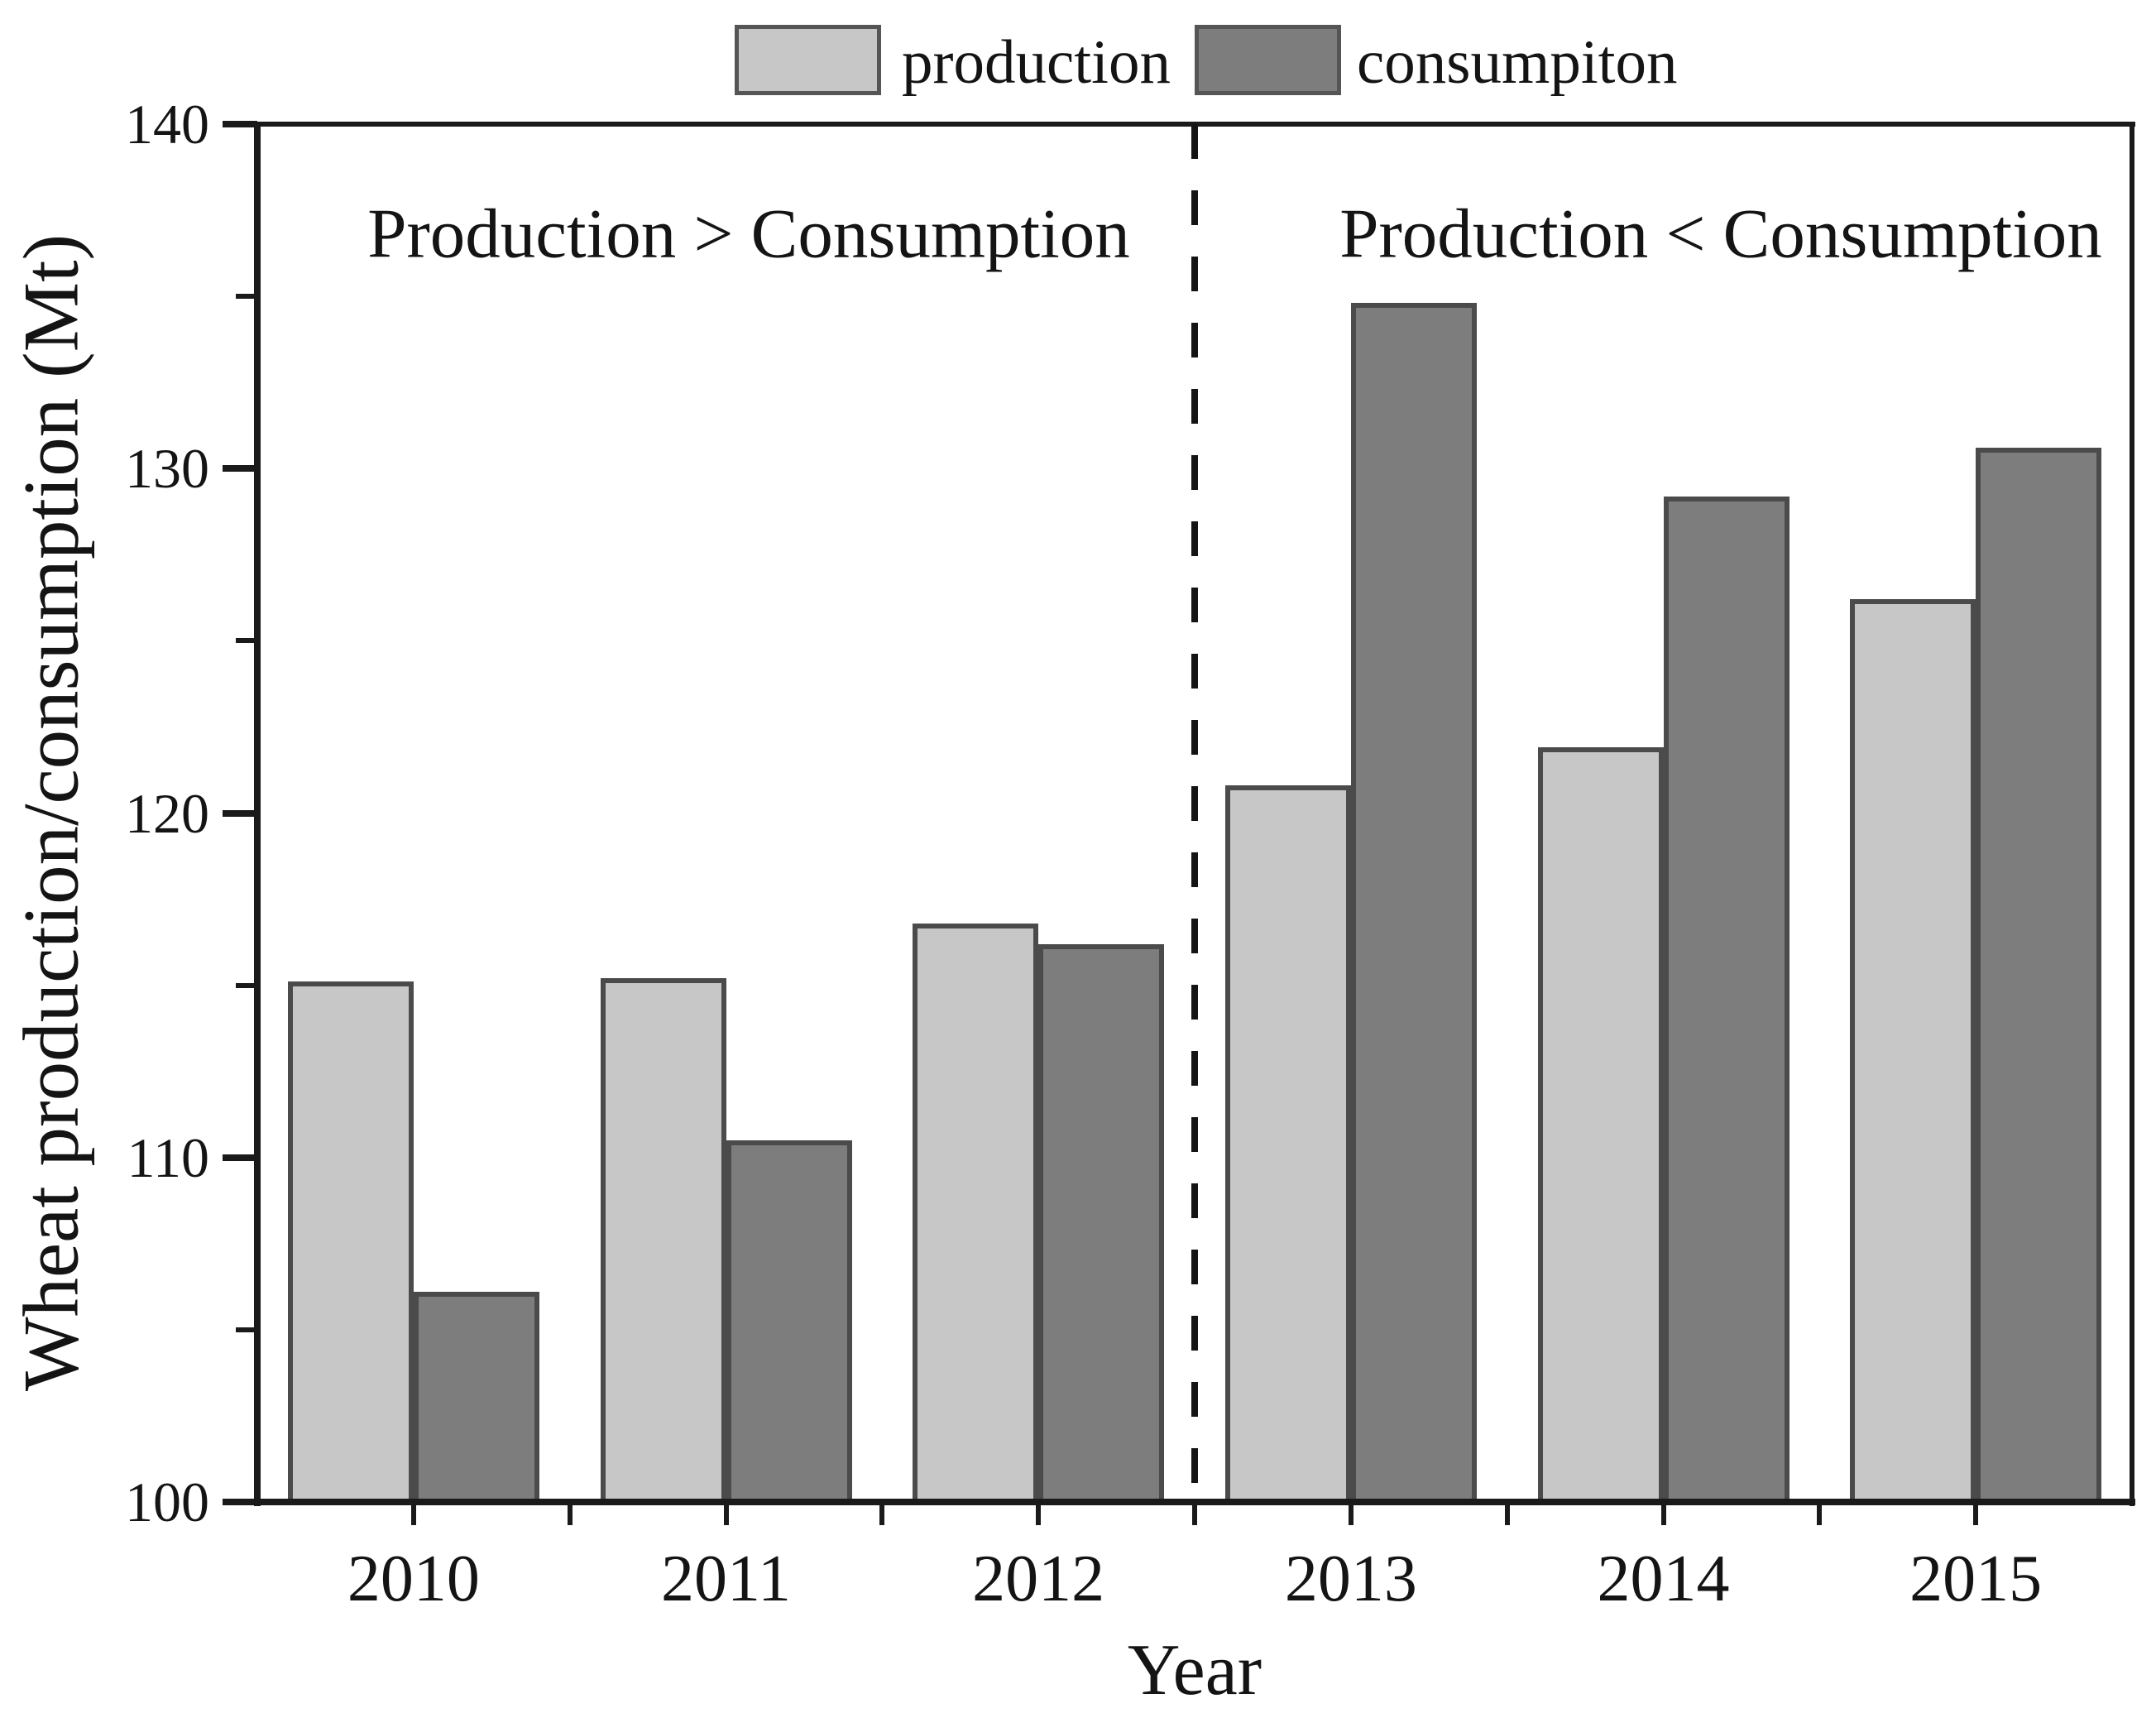  I want to click on y-axis-title: Wheat production/consumption (Mt), so click(51, 813).